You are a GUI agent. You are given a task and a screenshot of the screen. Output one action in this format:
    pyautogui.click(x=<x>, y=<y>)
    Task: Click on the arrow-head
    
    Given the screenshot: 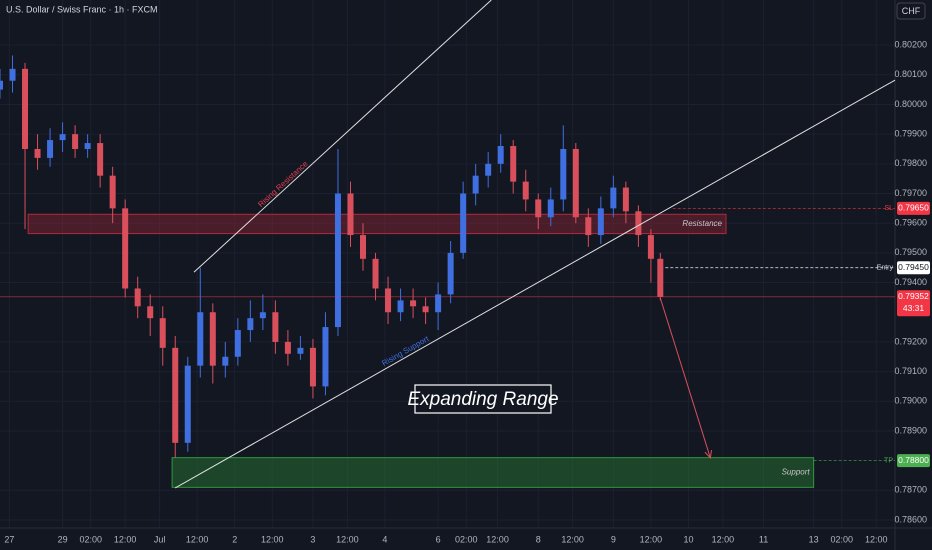 What is the action you would take?
    pyautogui.click(x=708, y=454)
    